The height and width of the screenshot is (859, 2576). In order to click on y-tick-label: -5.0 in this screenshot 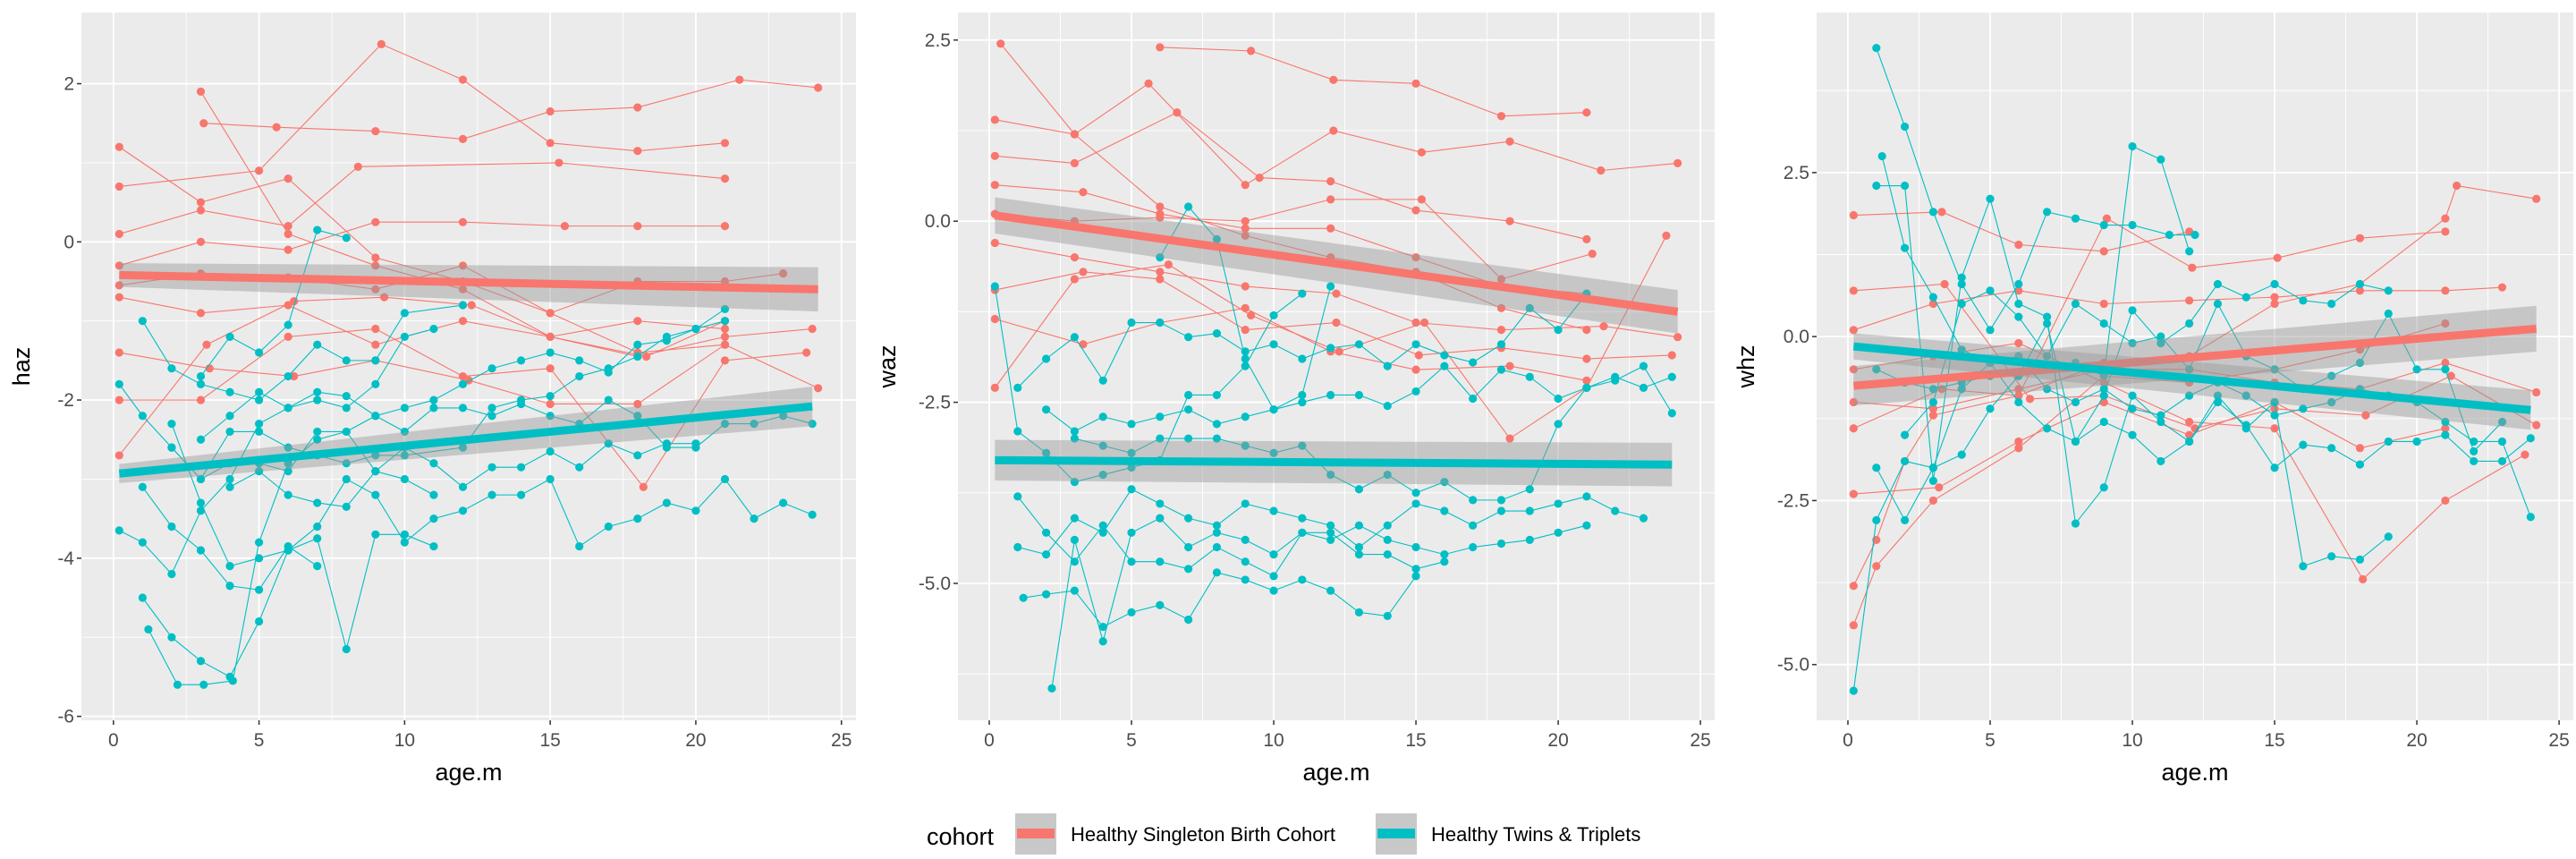, I will do `click(935, 584)`.